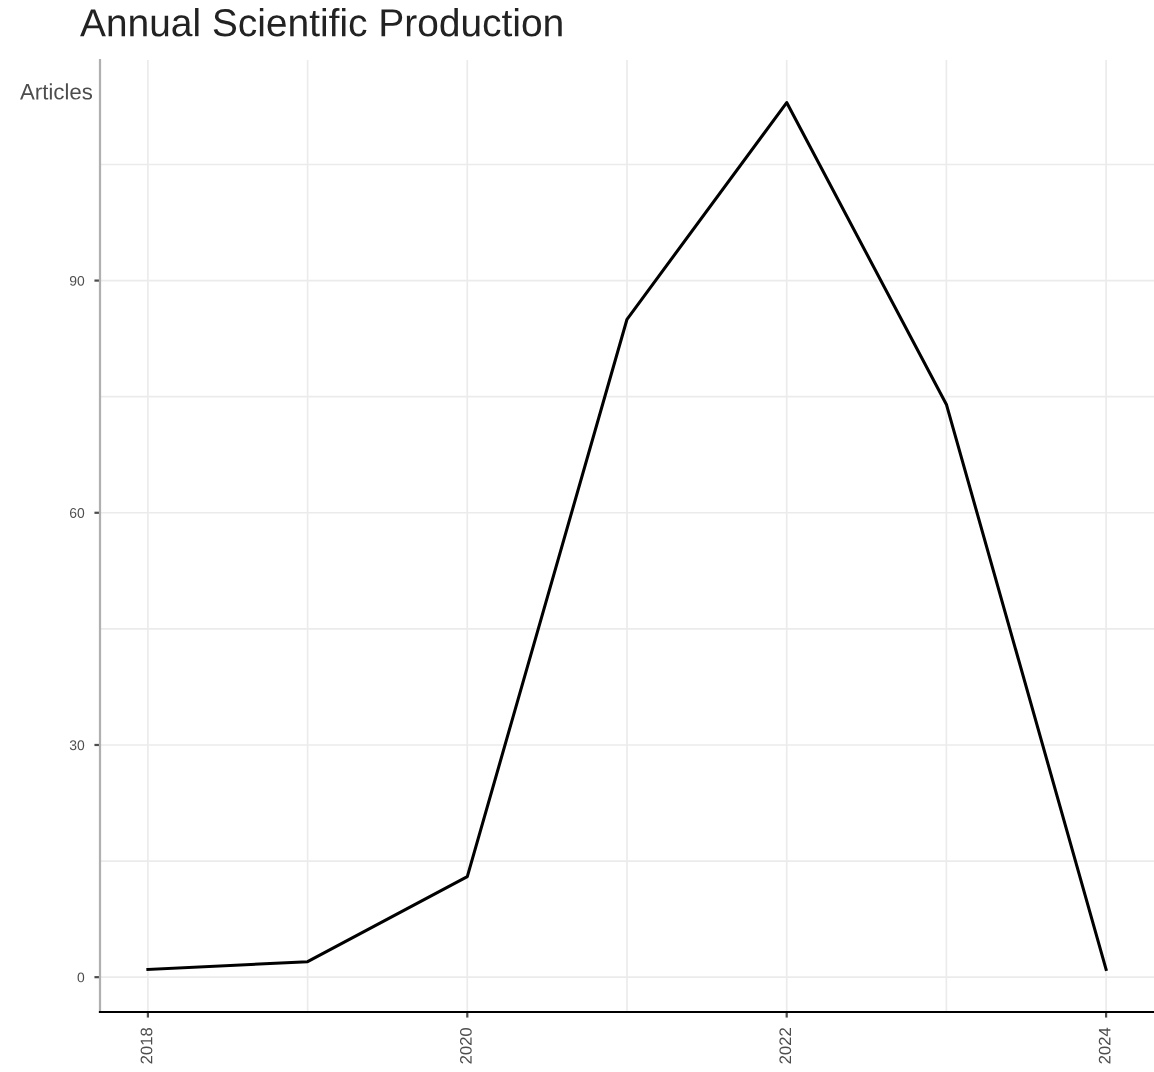 The image size is (1154, 1072). Describe the element at coordinates (146, 1046) in the screenshot. I see `x-tick-label: 2018` at that location.